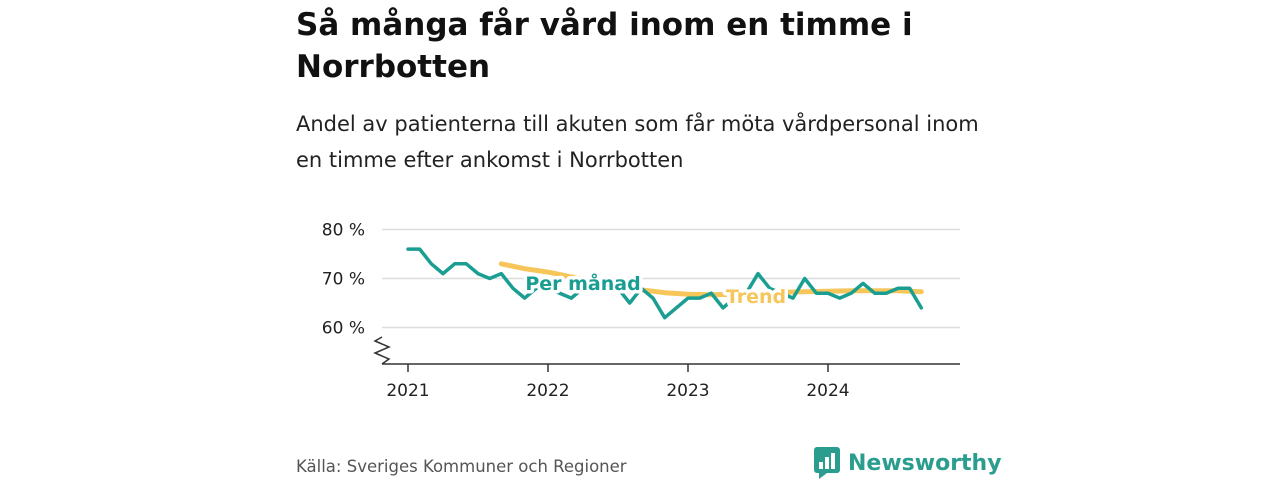  I want to click on gridlines, so click(671, 278).